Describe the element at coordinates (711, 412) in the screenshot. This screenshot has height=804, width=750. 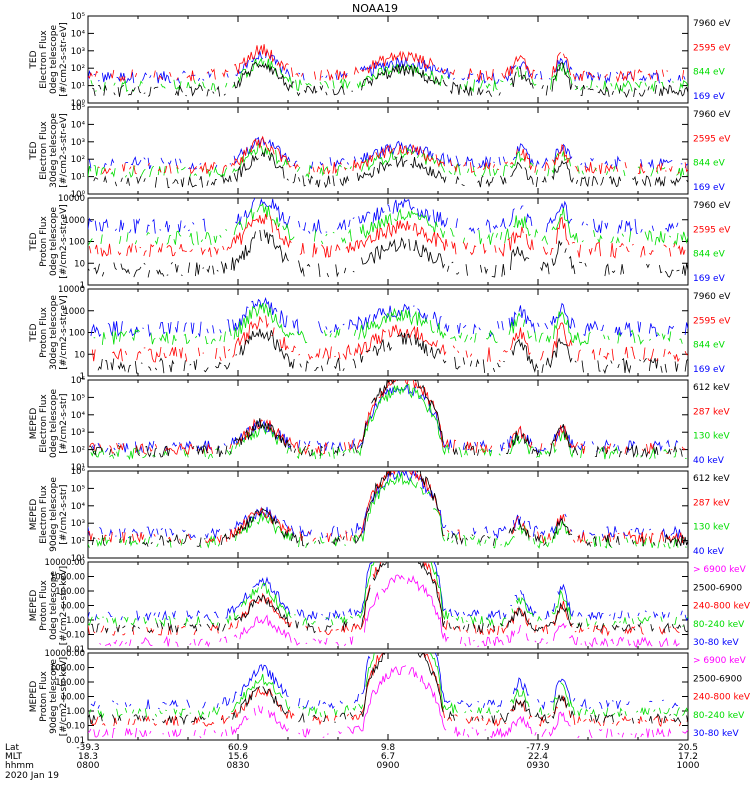
I see `legend-entry: 287 keV` at that location.